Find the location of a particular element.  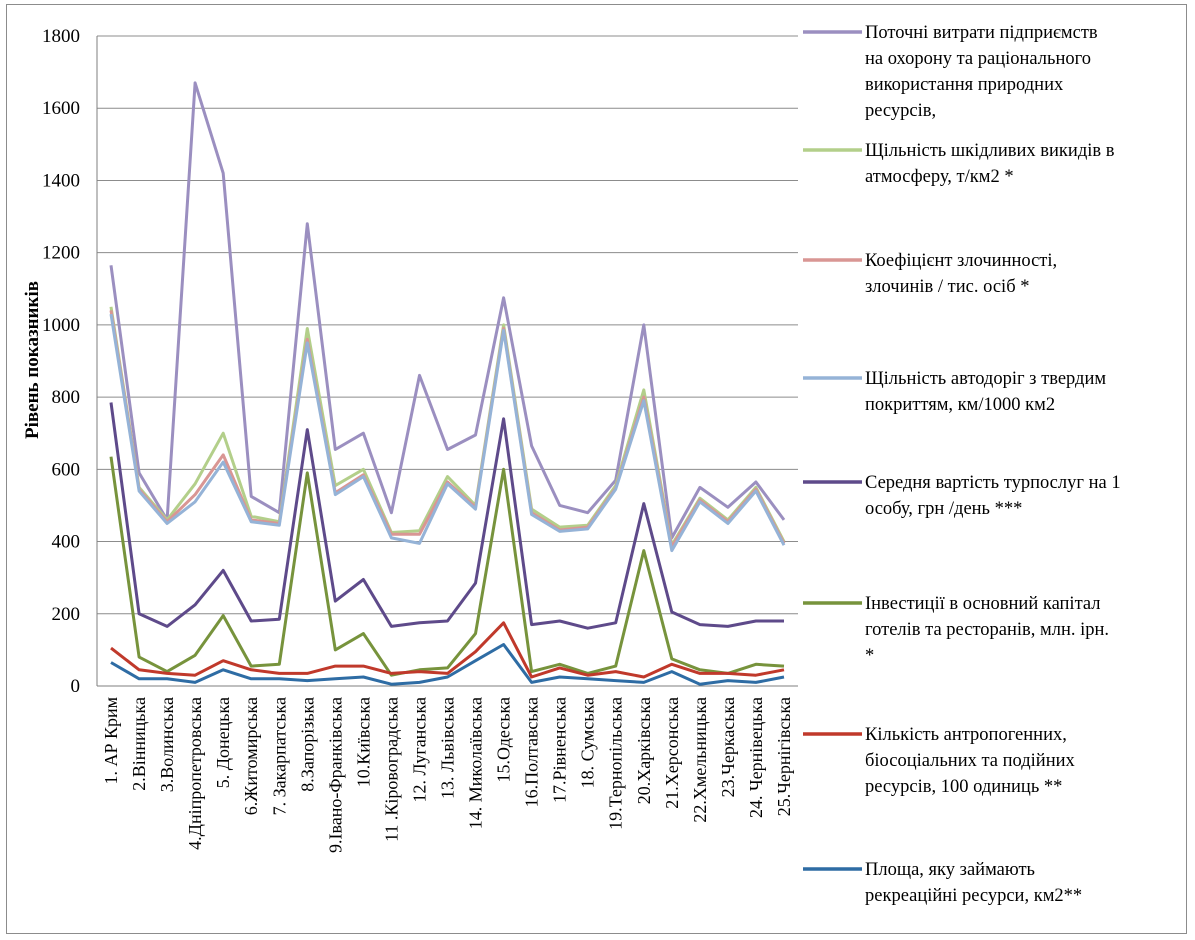

y-tick-label: 1000 is located at coordinates (61, 325).